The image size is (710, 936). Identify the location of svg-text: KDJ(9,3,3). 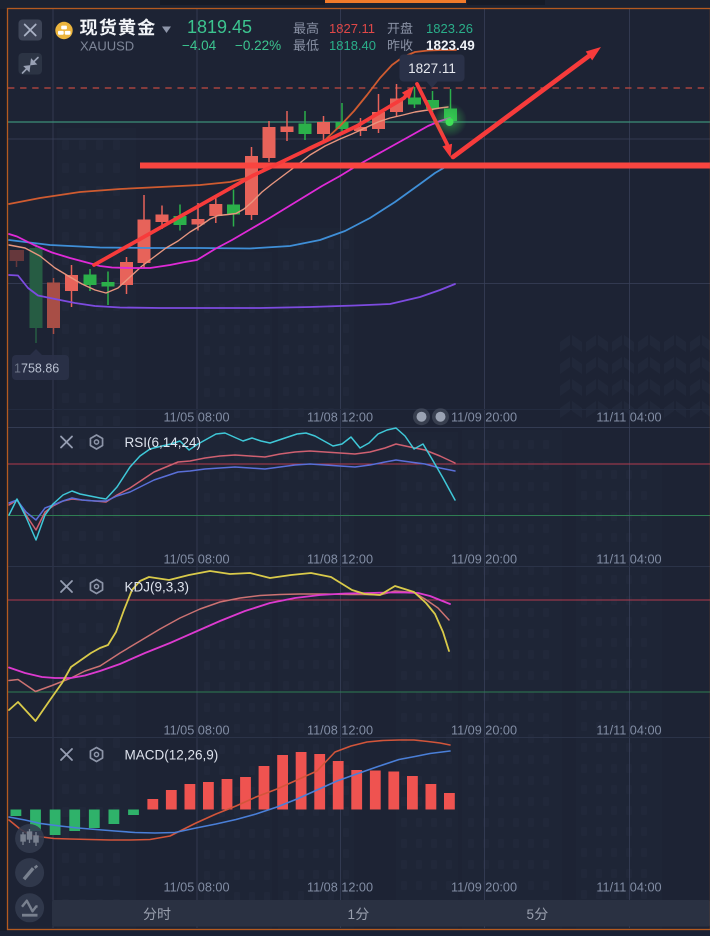
(157, 587).